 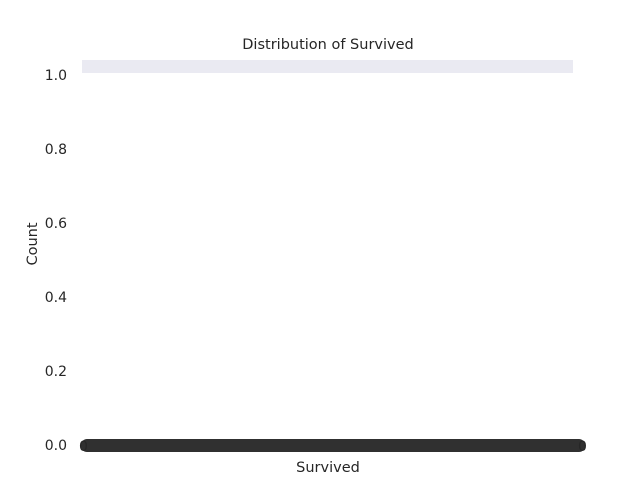 What do you see at coordinates (56, 224) in the screenshot?
I see `y-tick-label: 0.6` at bounding box center [56, 224].